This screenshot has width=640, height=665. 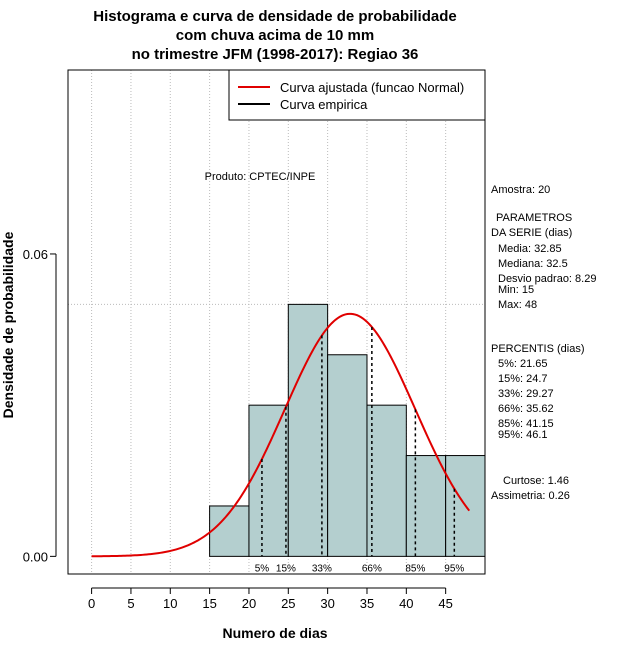 What do you see at coordinates (372, 568) in the screenshot?
I see `percentile-label-66: 66%` at bounding box center [372, 568].